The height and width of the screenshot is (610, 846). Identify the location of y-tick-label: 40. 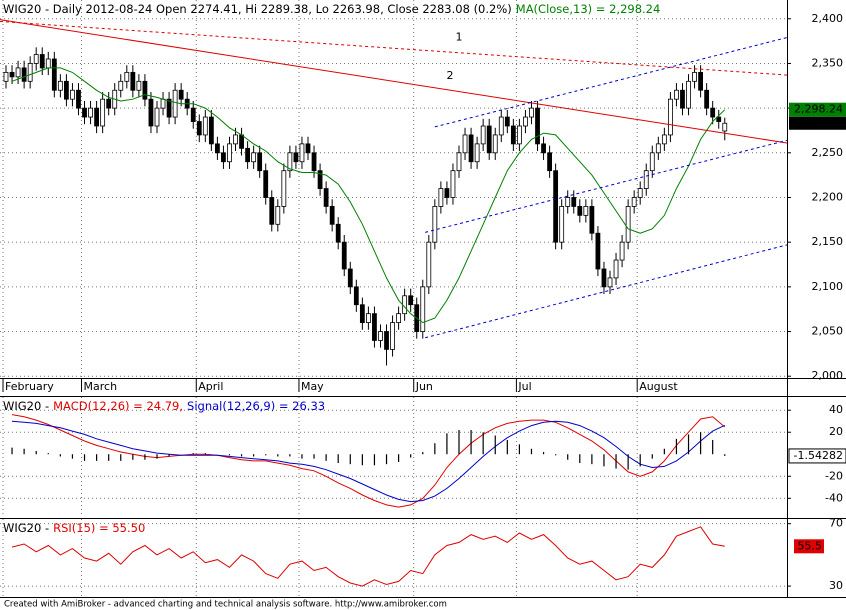
(836, 409).